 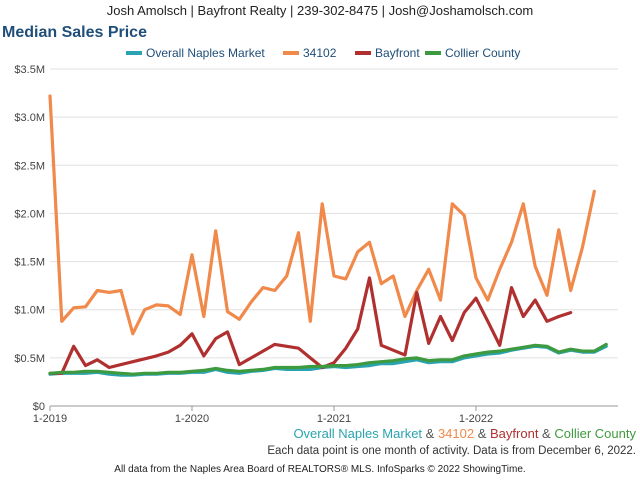 What do you see at coordinates (482, 433) in the screenshot?
I see `caption-sep-2: &` at bounding box center [482, 433].